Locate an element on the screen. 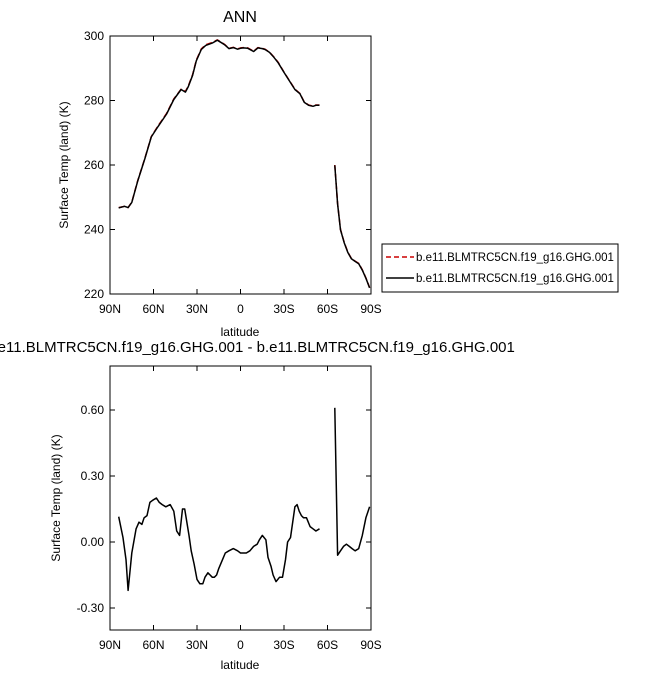  bottom-ytick-label-0: -0.30 is located at coordinates (91, 608).